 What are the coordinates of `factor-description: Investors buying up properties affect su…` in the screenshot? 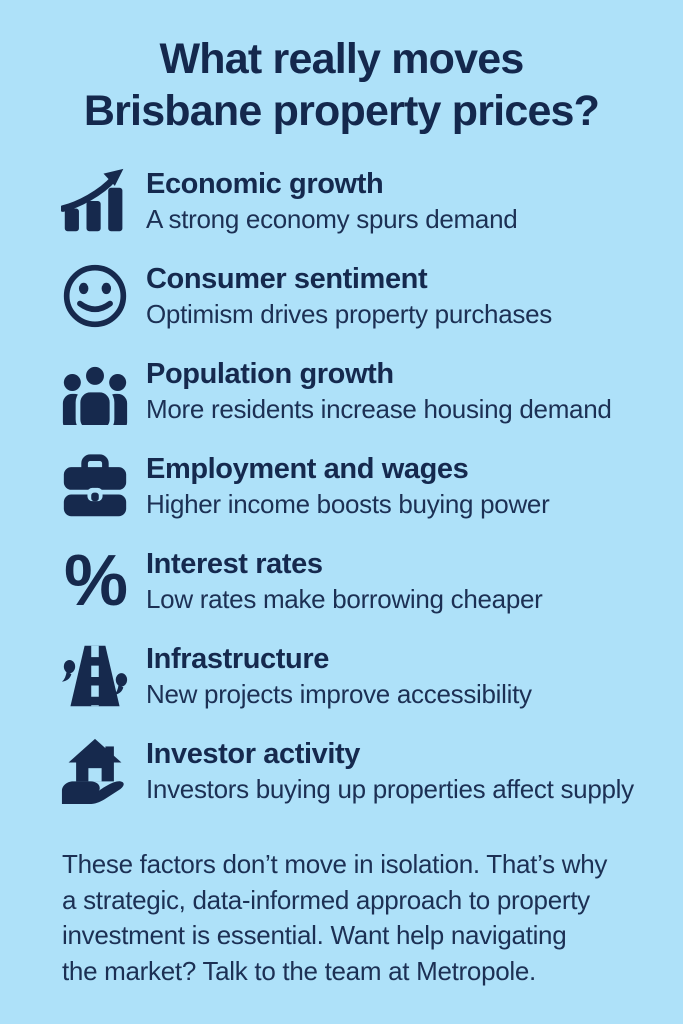 It's located at (390, 788).